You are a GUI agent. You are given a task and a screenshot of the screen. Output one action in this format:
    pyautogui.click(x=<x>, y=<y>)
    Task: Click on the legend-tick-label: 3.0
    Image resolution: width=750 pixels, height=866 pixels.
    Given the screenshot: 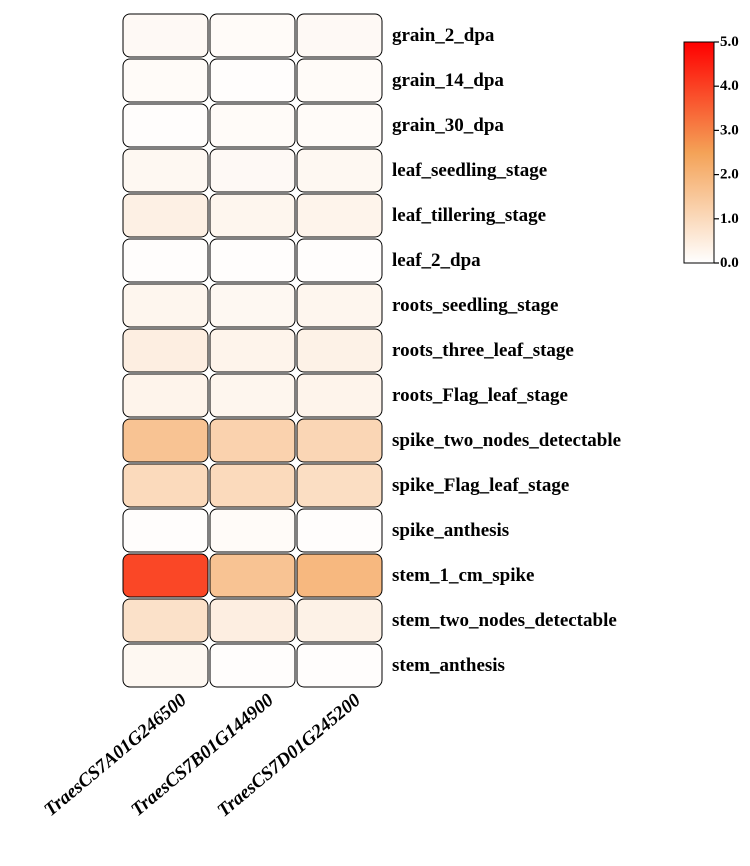 What is the action you would take?
    pyautogui.click(x=729, y=130)
    